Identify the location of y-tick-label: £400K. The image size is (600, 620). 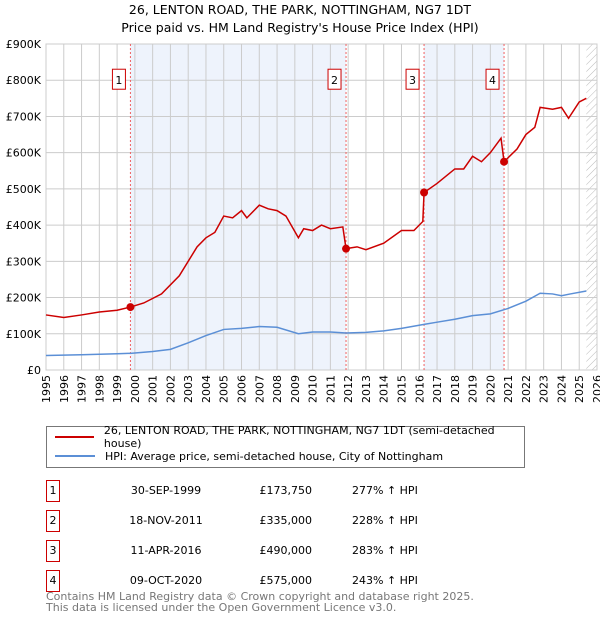
(24, 225).